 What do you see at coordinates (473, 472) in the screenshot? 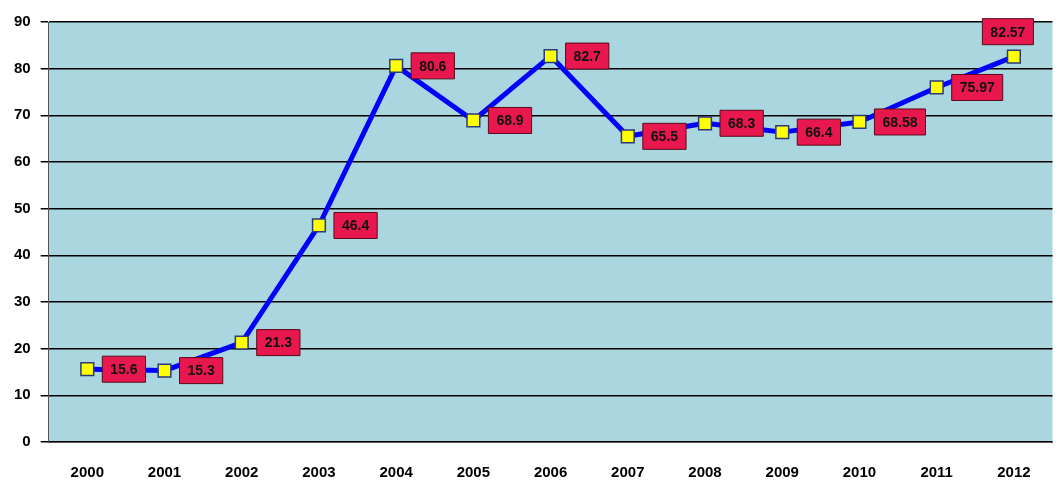
I see `x-tick-label: 2005` at bounding box center [473, 472].